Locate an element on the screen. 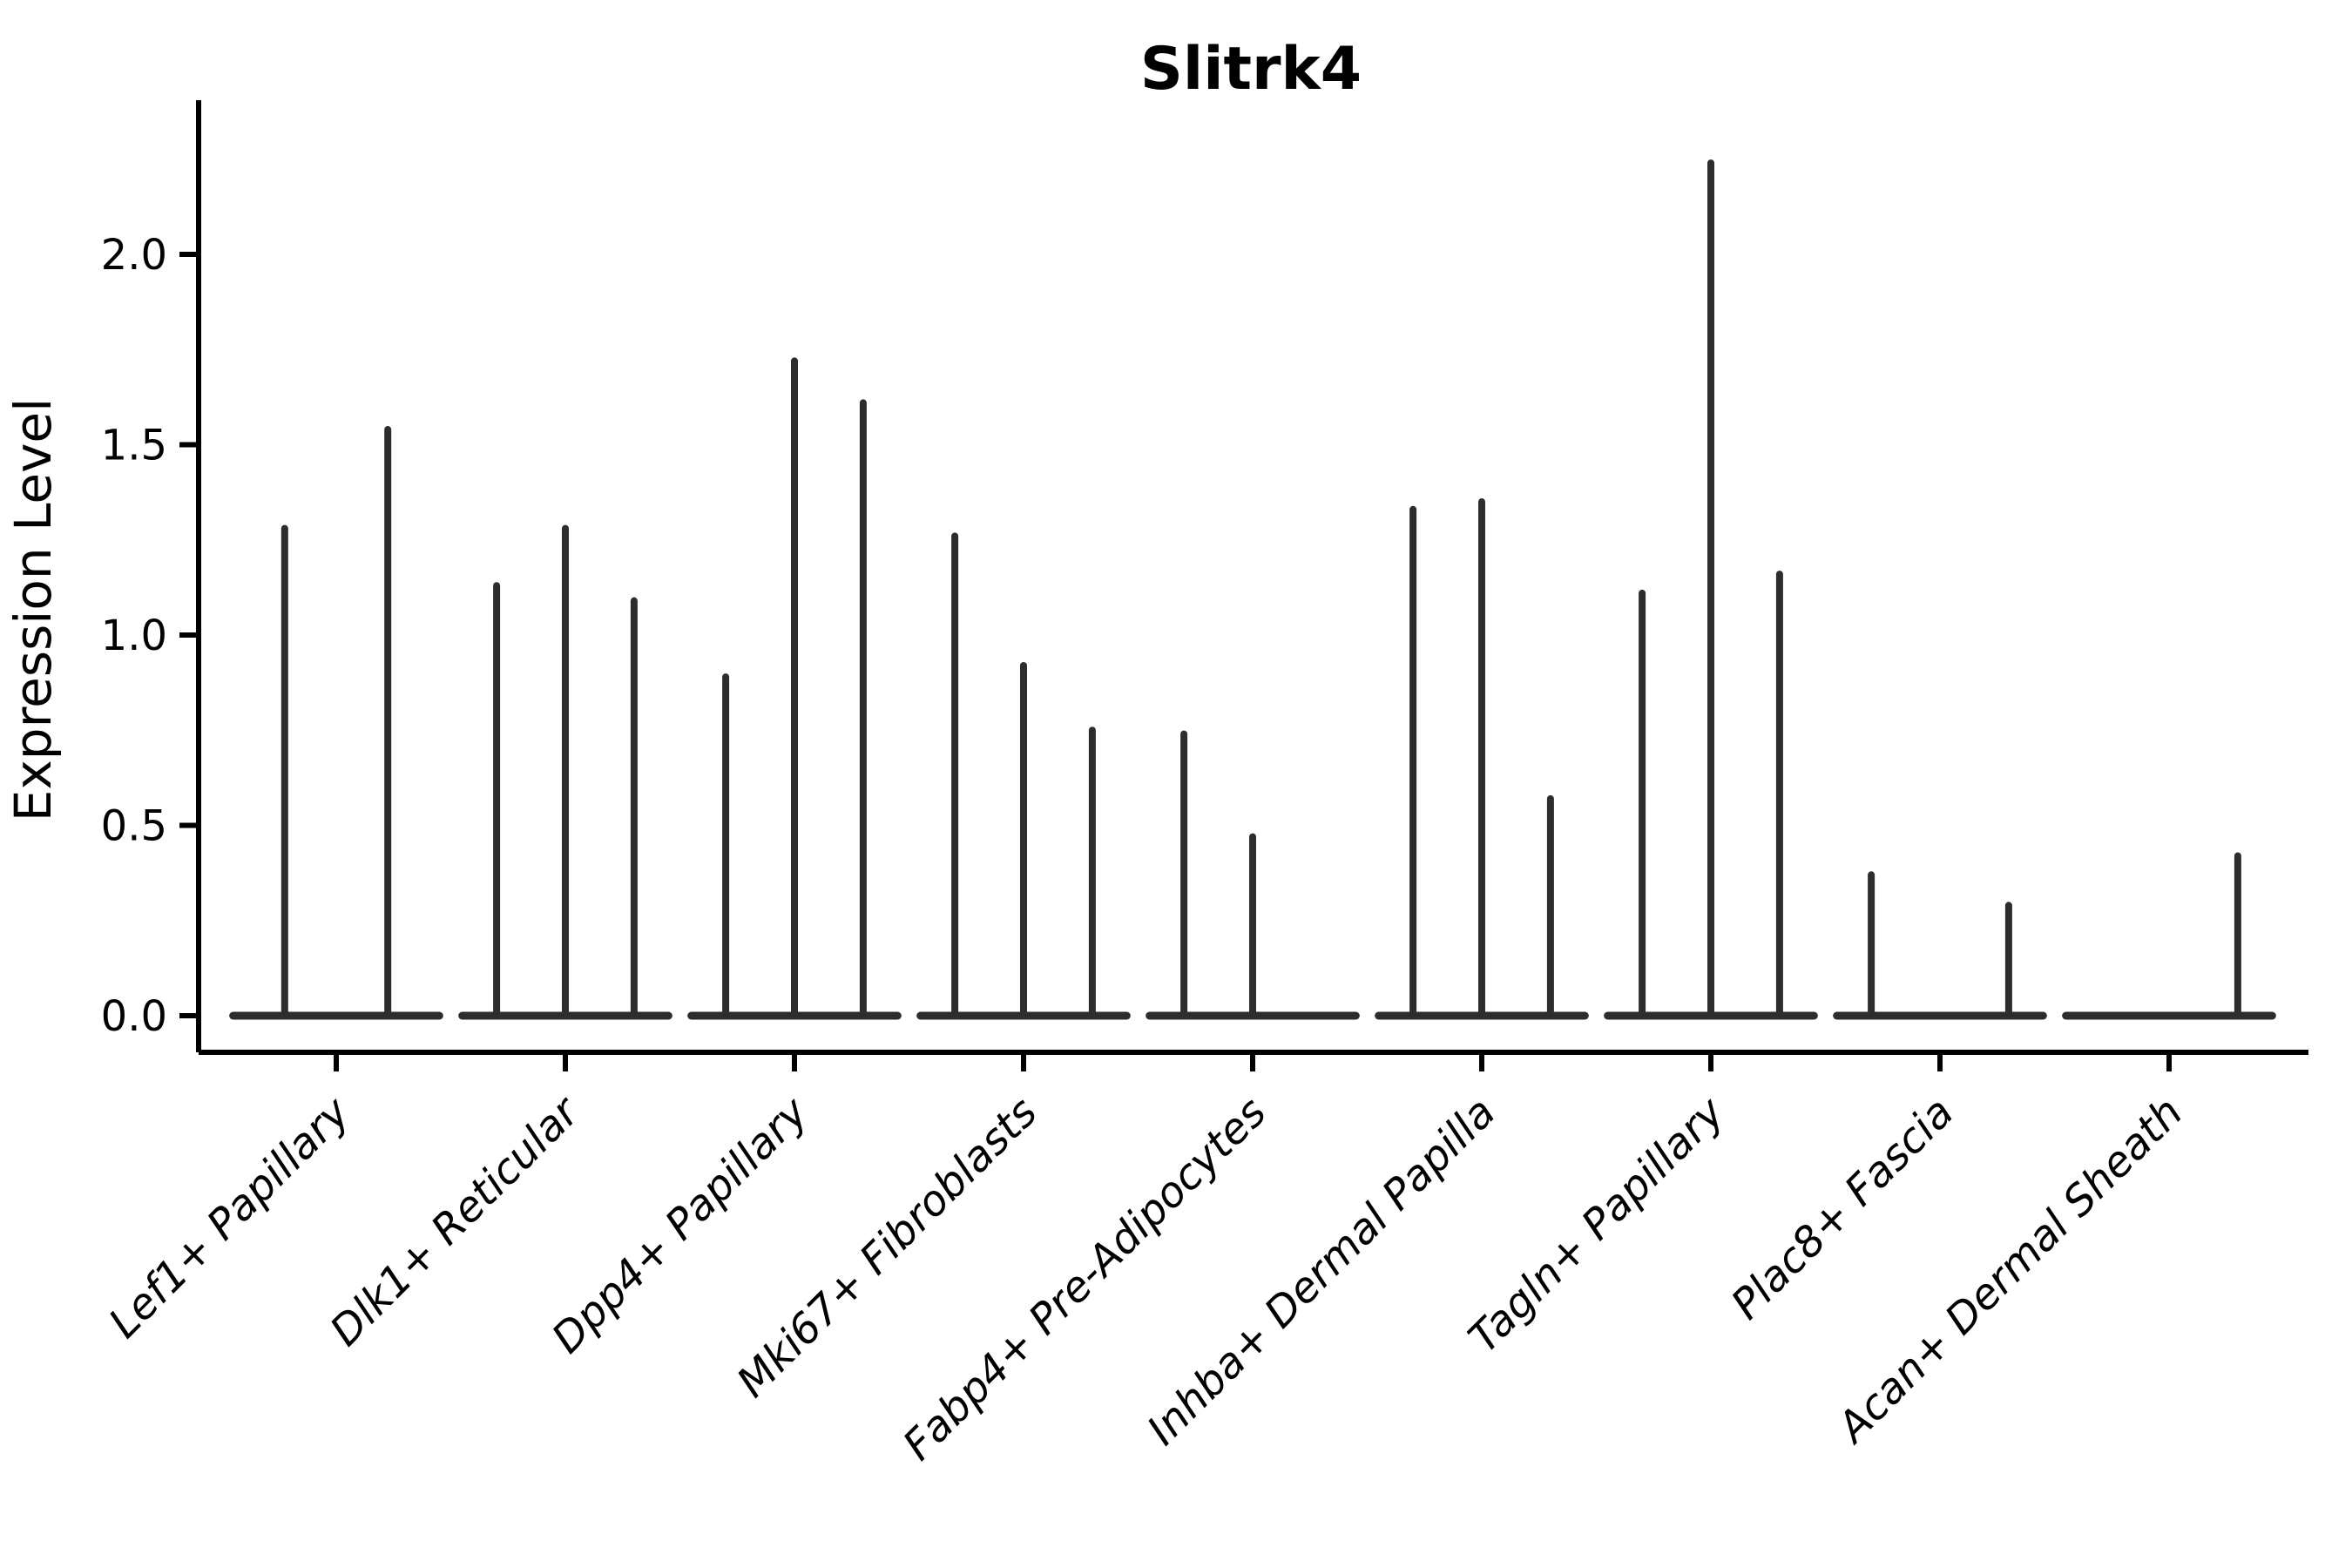  x-tick-label: Plac8+ Fascia is located at coordinates (1843, 1208).